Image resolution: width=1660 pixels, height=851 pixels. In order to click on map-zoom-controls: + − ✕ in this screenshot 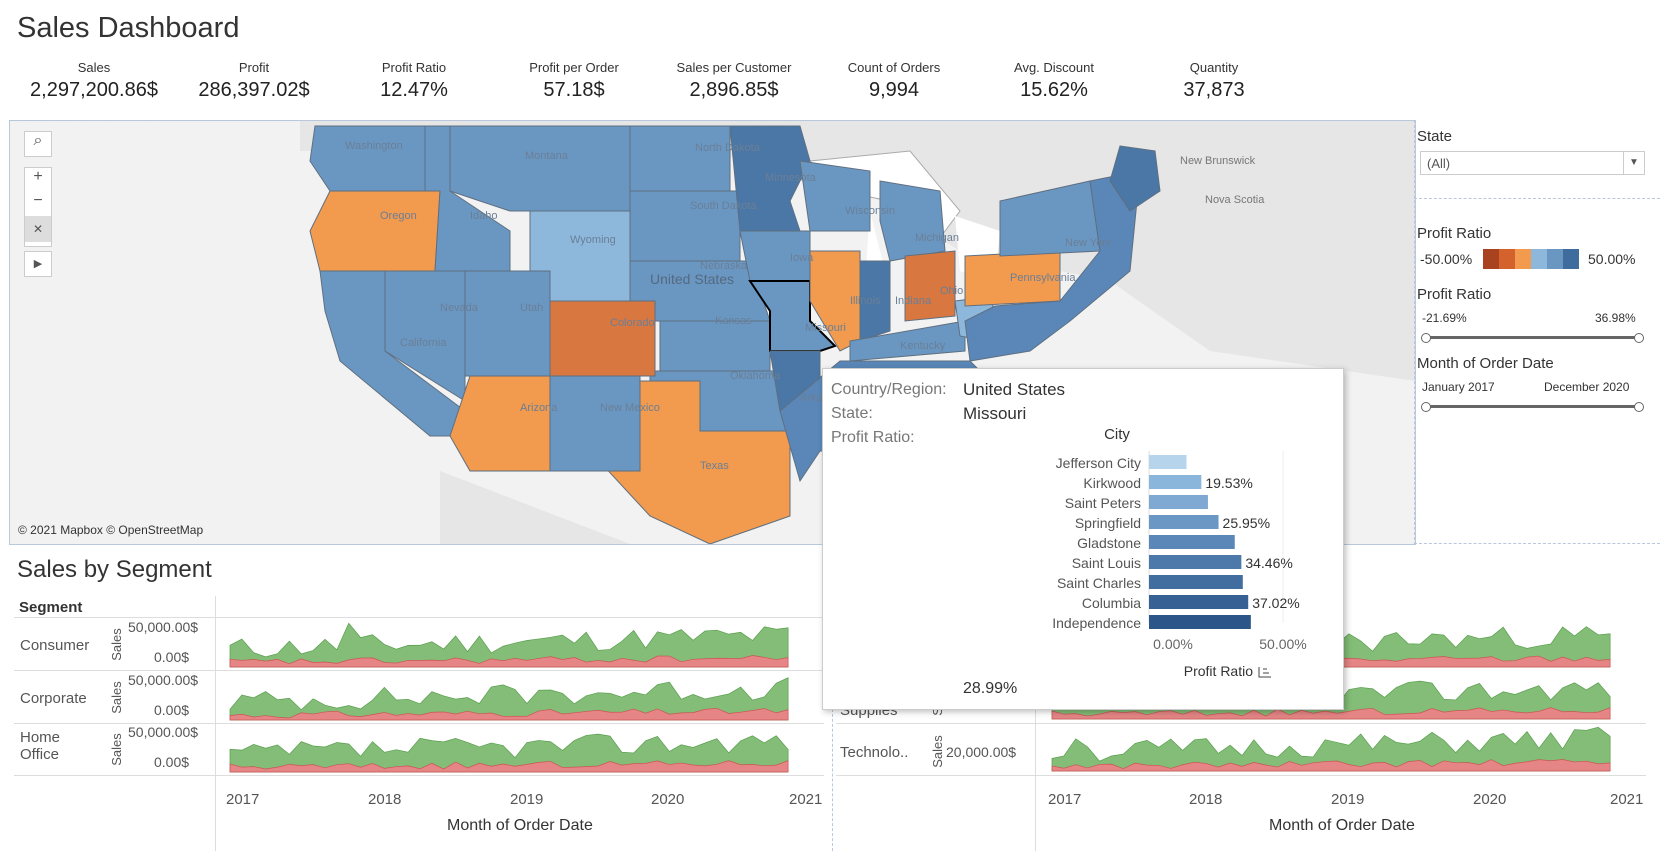, I will do `click(38, 207)`.